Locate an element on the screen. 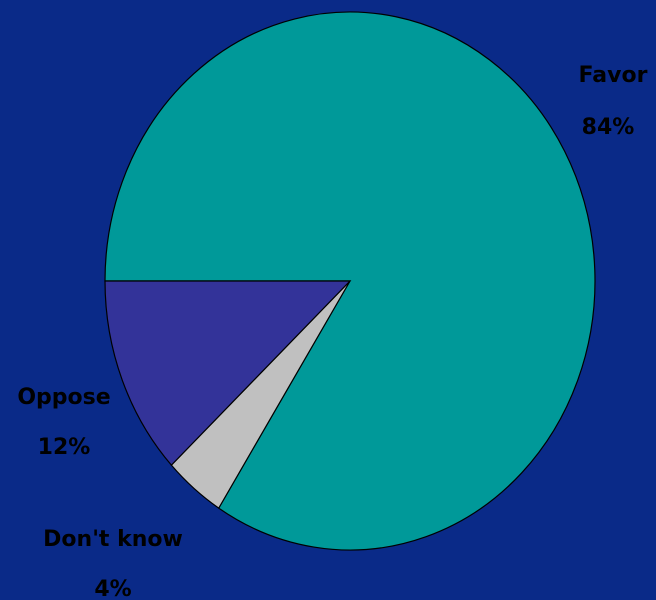  slice-value-favor: 84% is located at coordinates (608, 127).